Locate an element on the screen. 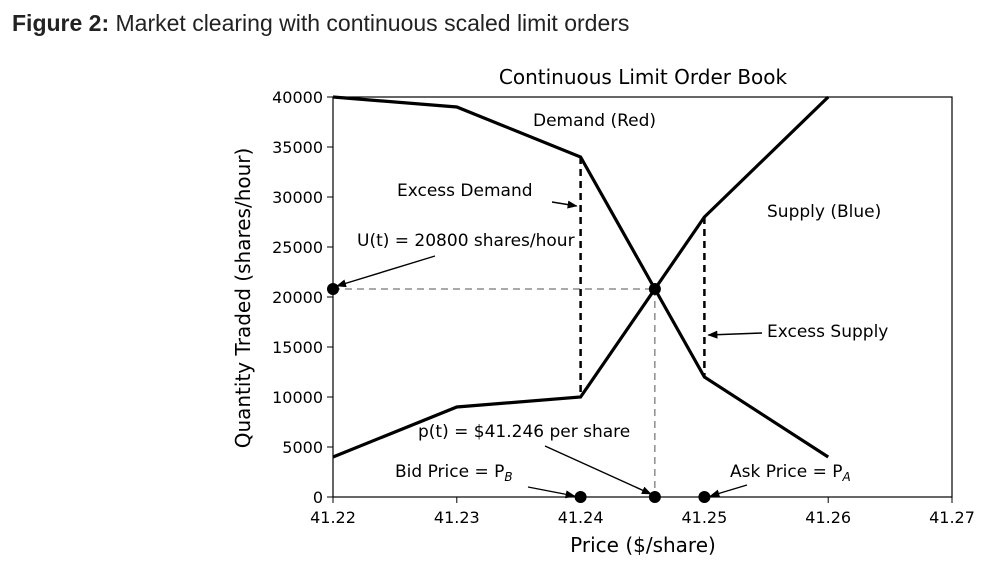 Image resolution: width=1006 pixels, height=570 pixels. y-tick-label: 35000 is located at coordinates (297, 147).